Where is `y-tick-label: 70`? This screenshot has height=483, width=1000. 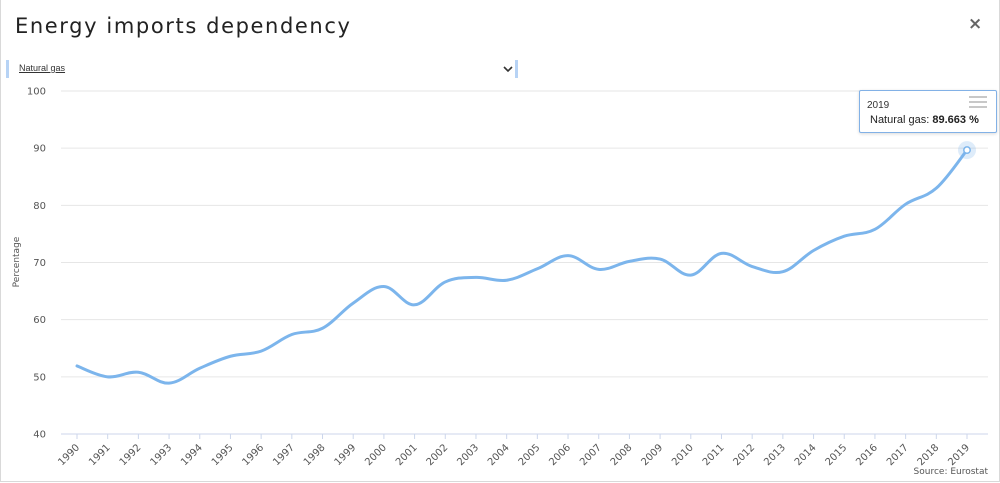 y-tick-label: 70 is located at coordinates (39, 263).